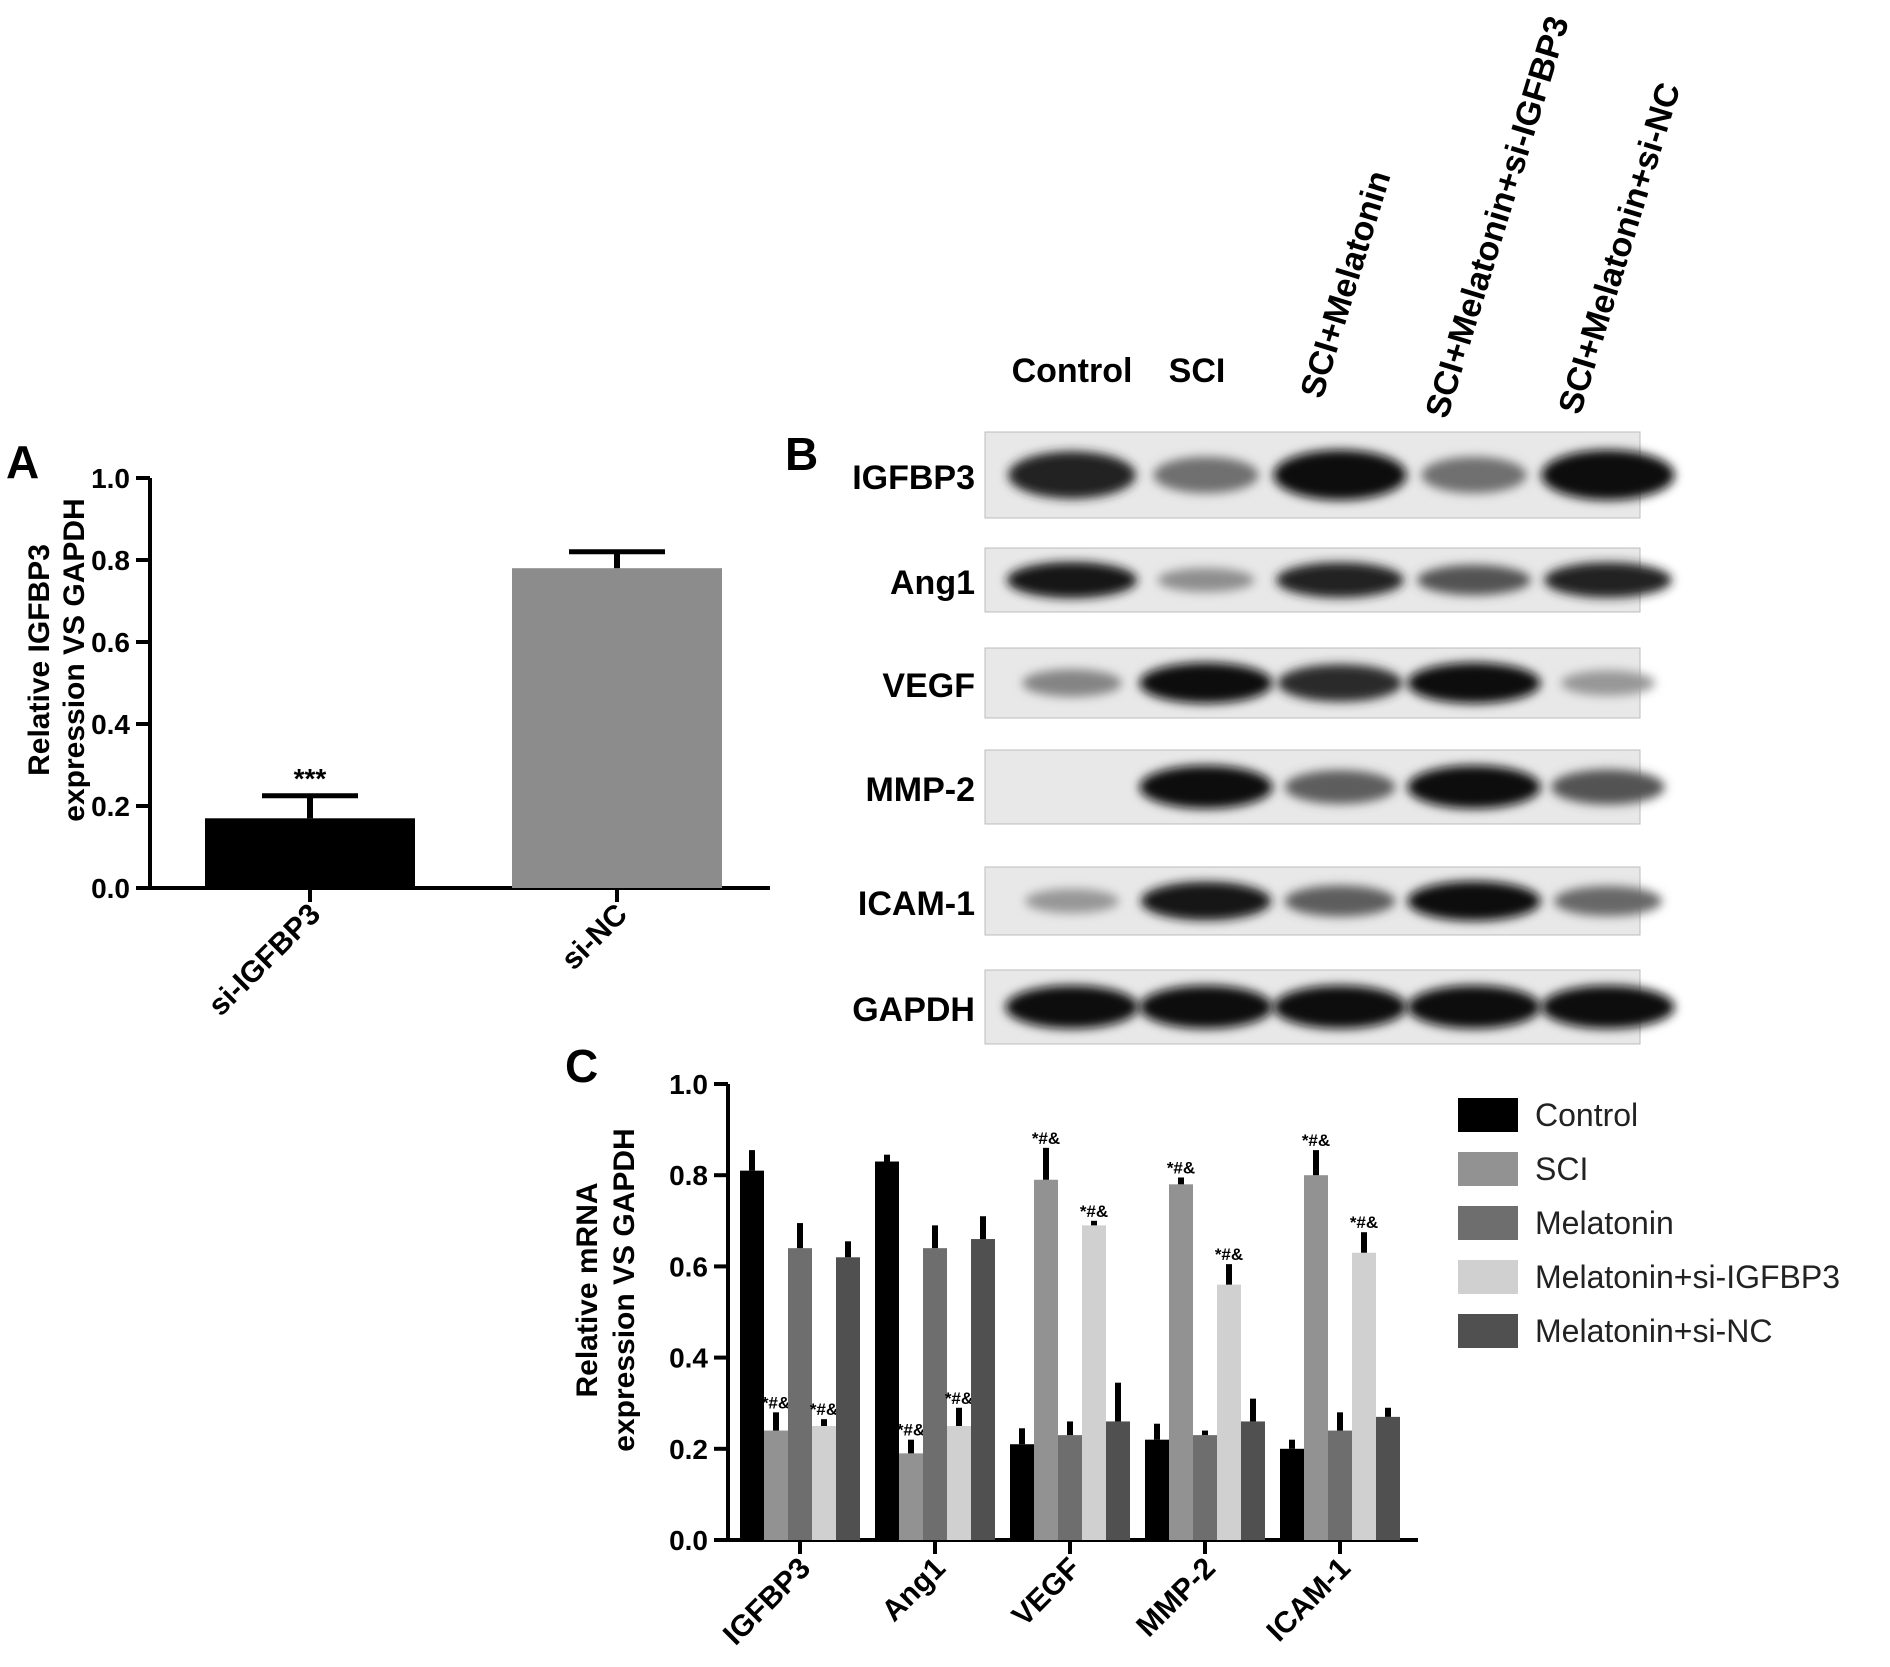  I want to click on panel-a-y-tick-label: 1.0, so click(110, 478).